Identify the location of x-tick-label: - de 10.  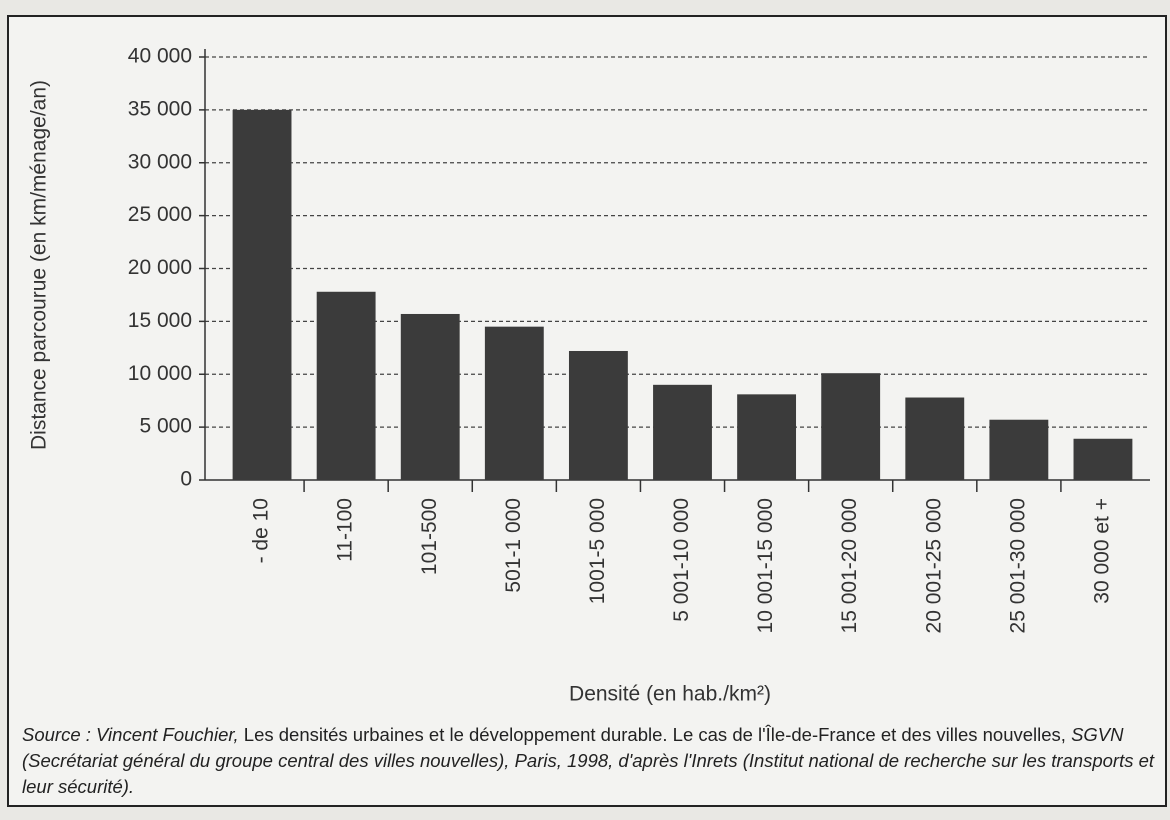
(261, 530).